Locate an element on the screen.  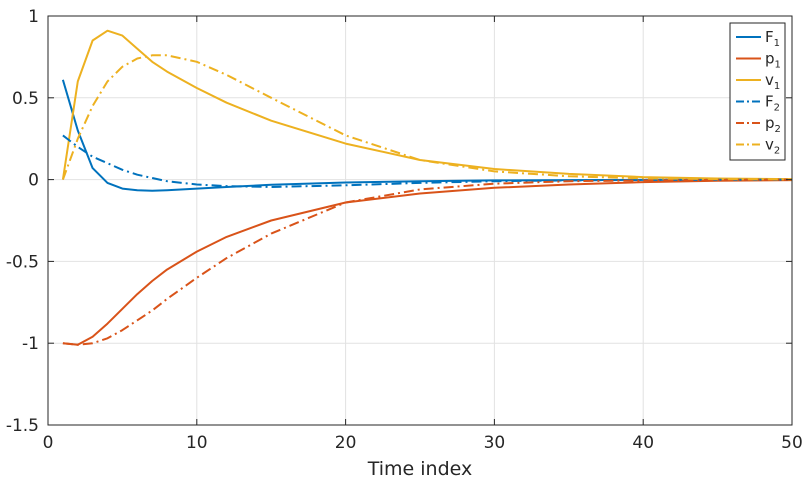
x-axis-label: Time index is located at coordinates (420, 469).